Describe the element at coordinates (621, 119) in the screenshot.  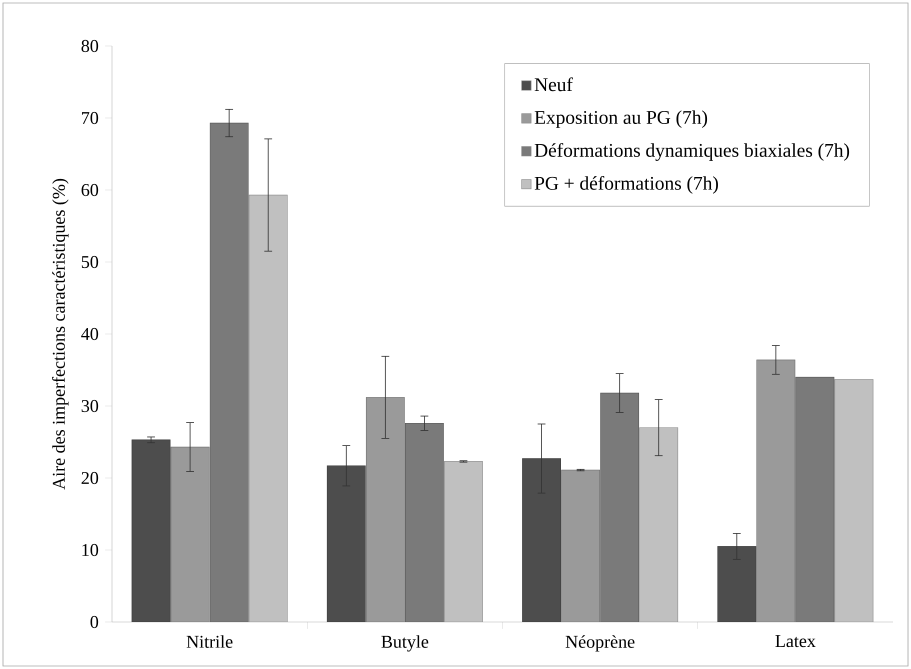
I see `legend-label: Exposition au PG (7h)` at that location.